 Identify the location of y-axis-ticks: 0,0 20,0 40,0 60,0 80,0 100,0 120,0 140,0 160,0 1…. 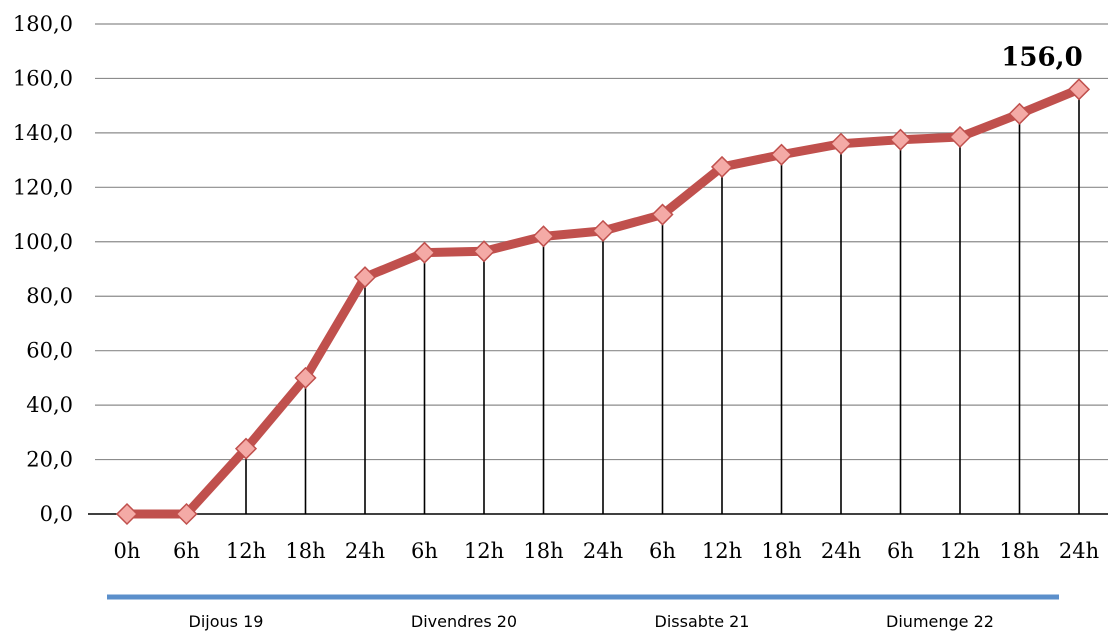
(43, 269).